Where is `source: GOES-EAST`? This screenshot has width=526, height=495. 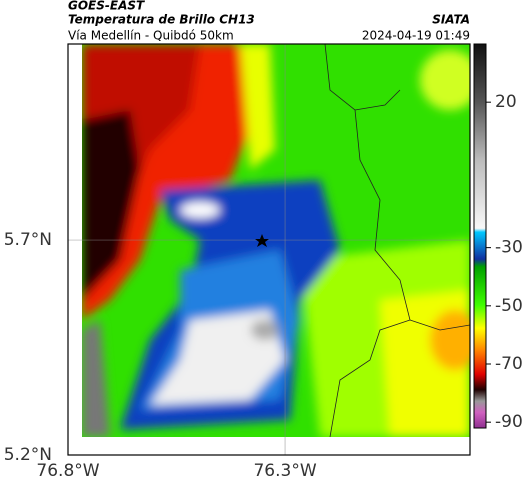
source: GOES-EAST is located at coordinates (106, 6).